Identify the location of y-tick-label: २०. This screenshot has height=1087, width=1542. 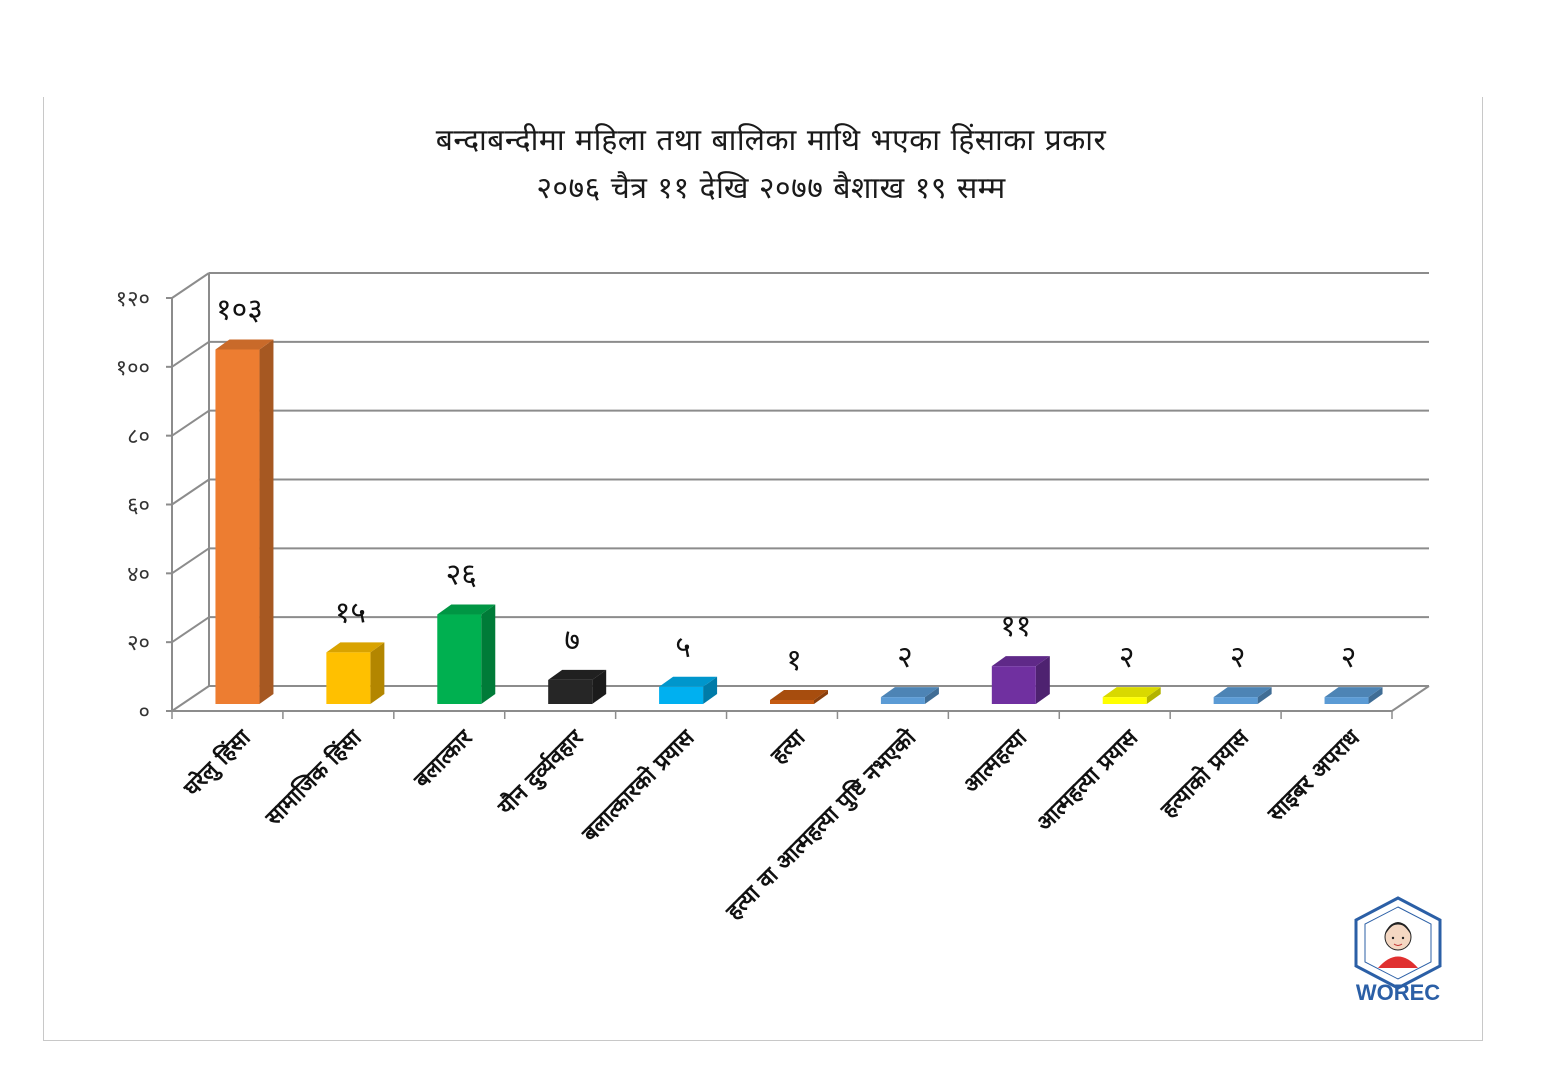
(138, 643).